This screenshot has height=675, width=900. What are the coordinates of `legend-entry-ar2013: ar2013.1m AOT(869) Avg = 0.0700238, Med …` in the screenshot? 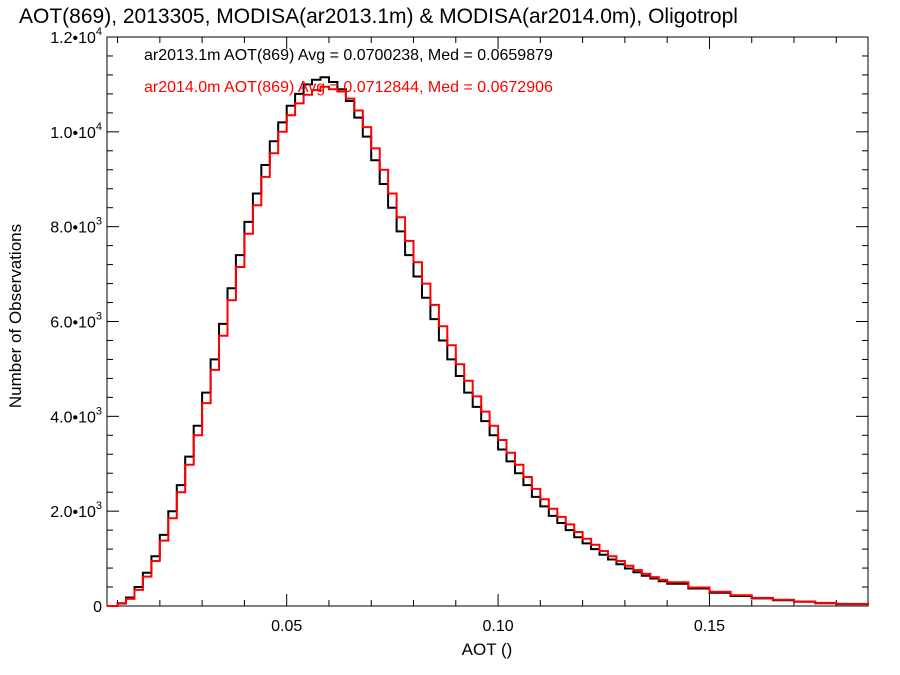 It's located at (348, 55).